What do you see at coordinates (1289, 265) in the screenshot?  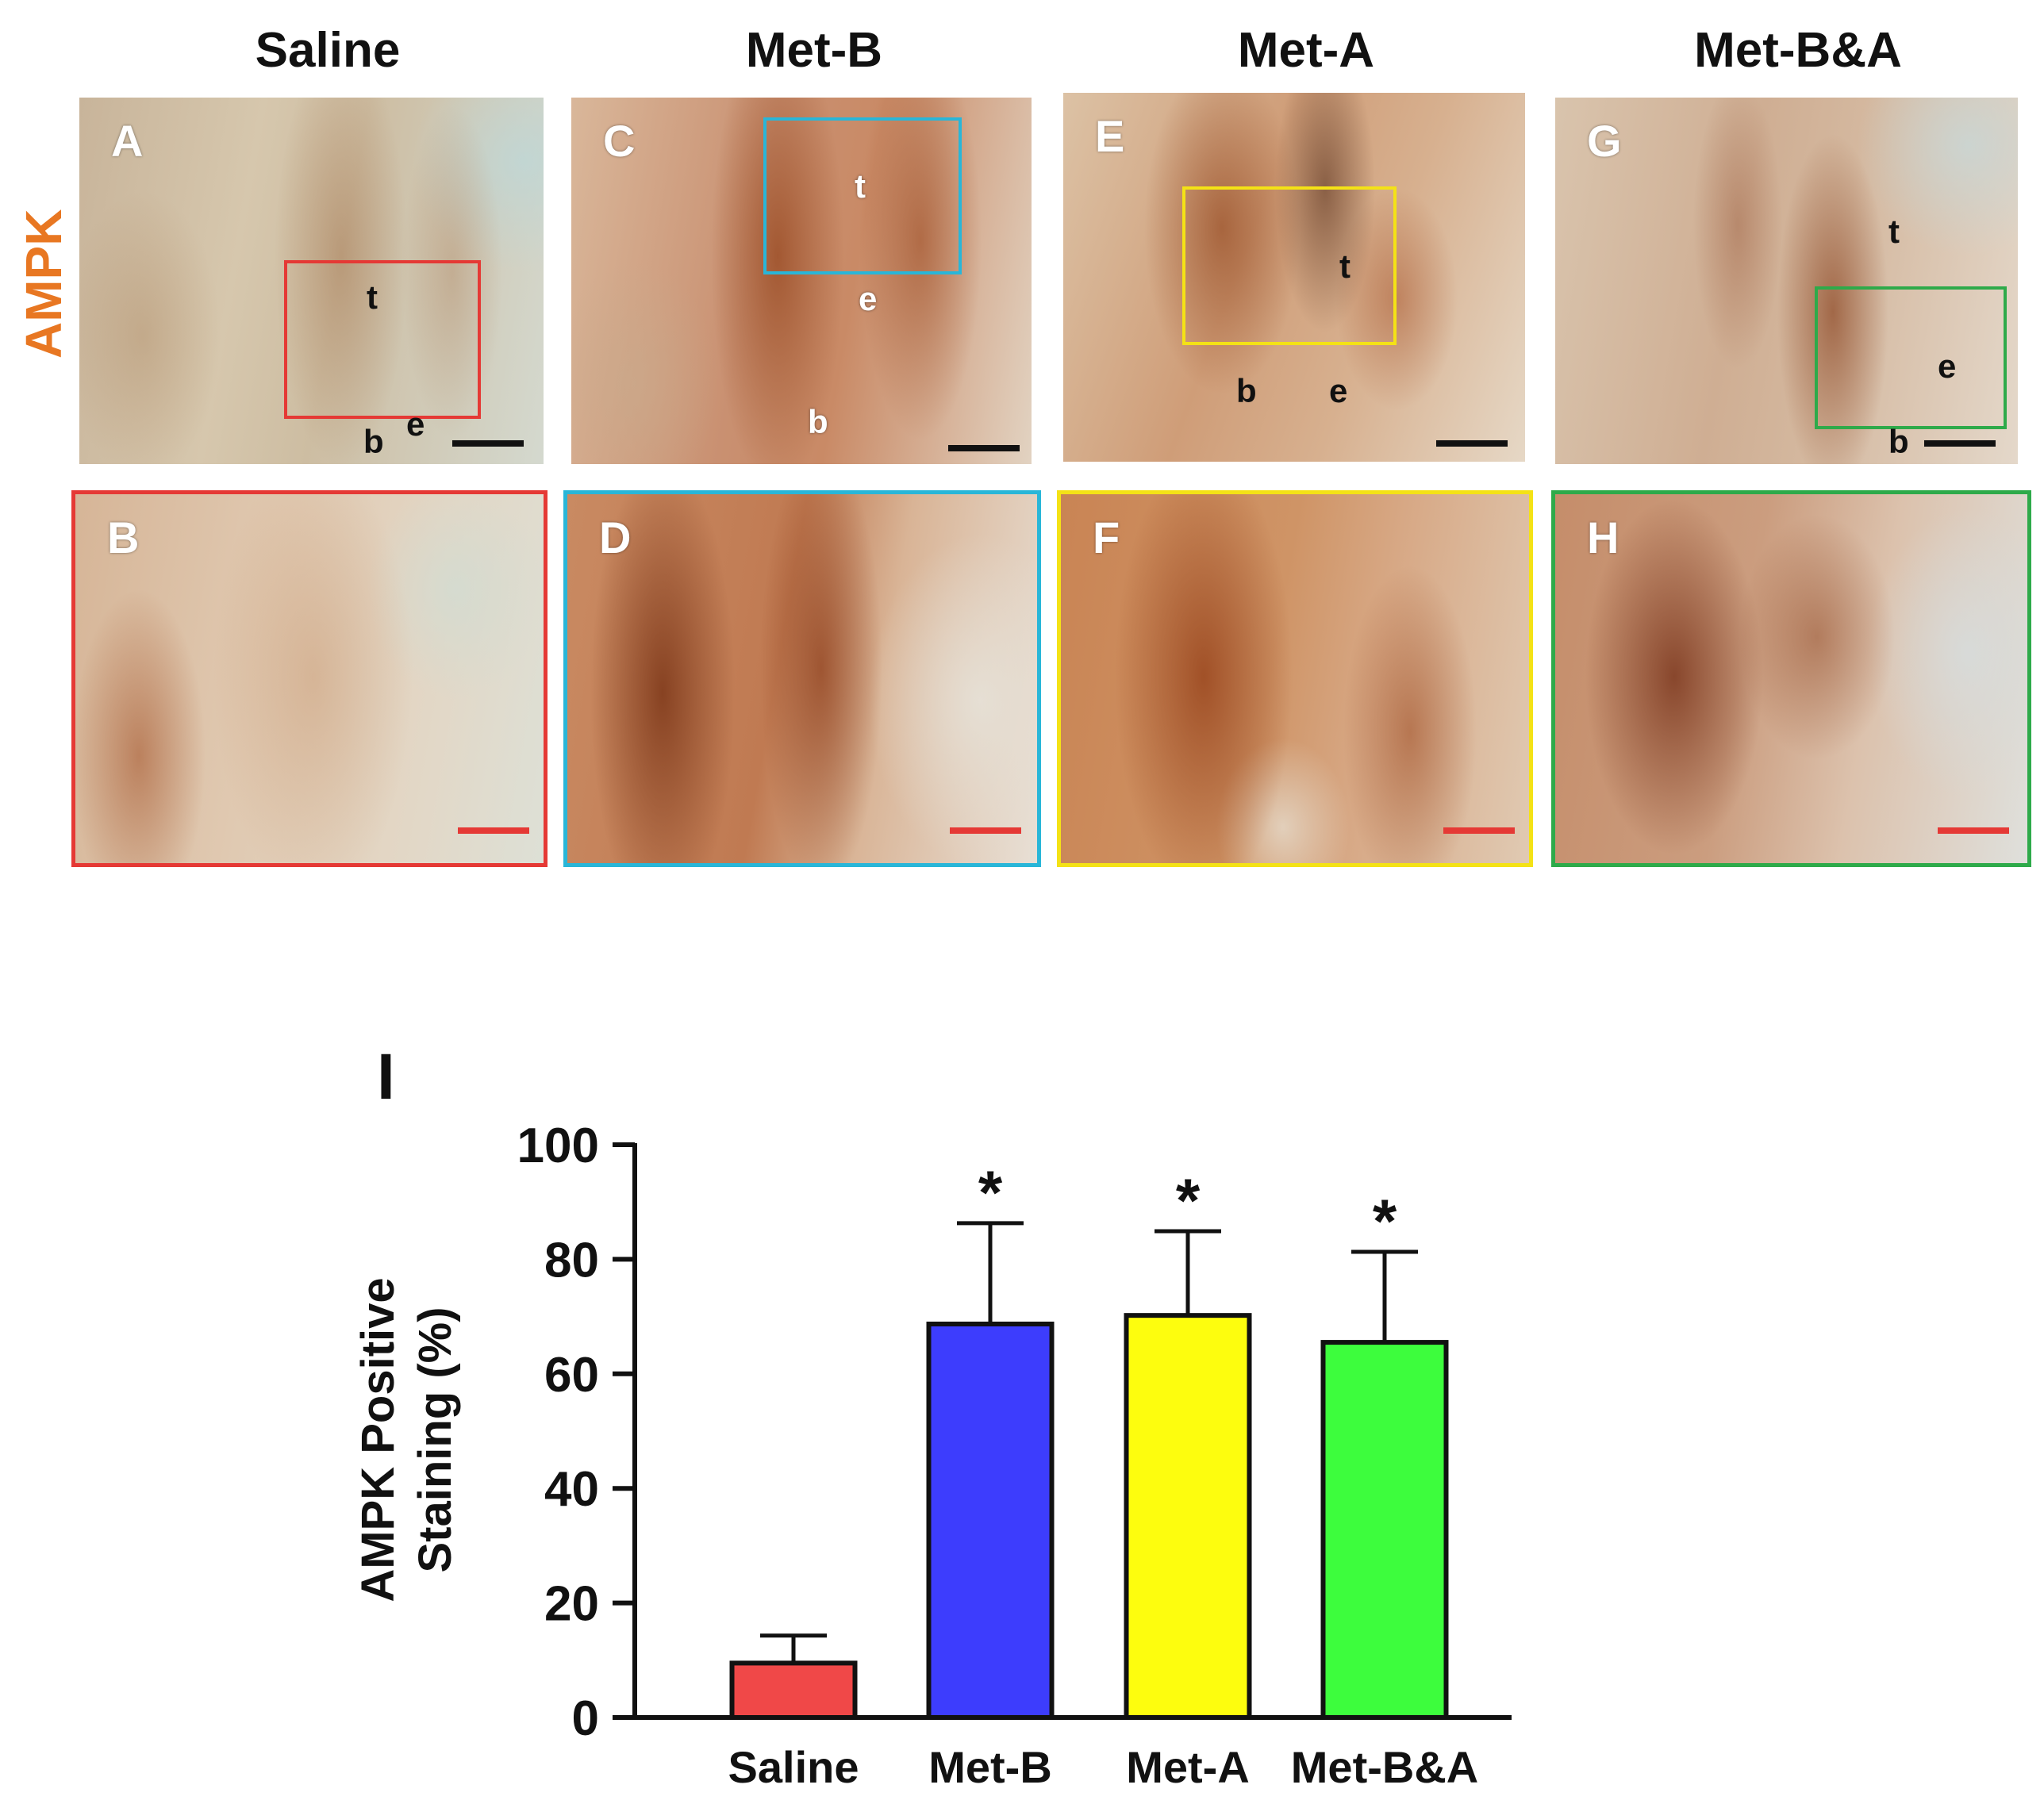 I see `roi-box-e` at bounding box center [1289, 265].